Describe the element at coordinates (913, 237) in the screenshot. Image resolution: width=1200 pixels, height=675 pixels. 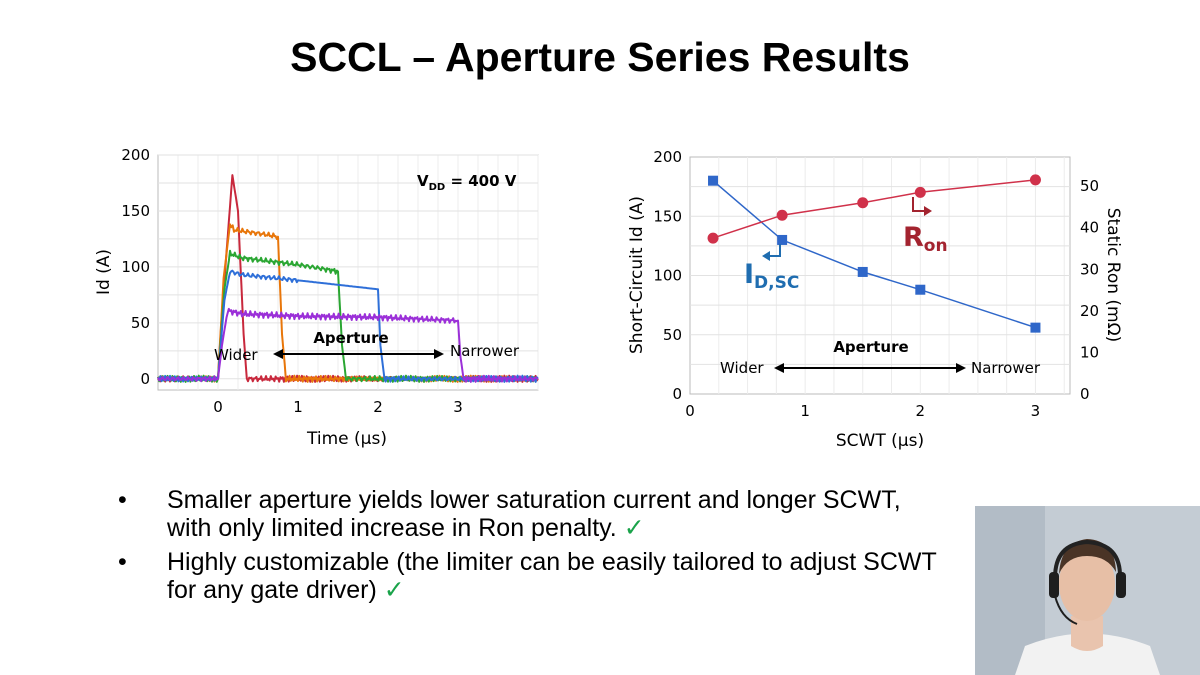
I see `ron-label-main: R` at that location.